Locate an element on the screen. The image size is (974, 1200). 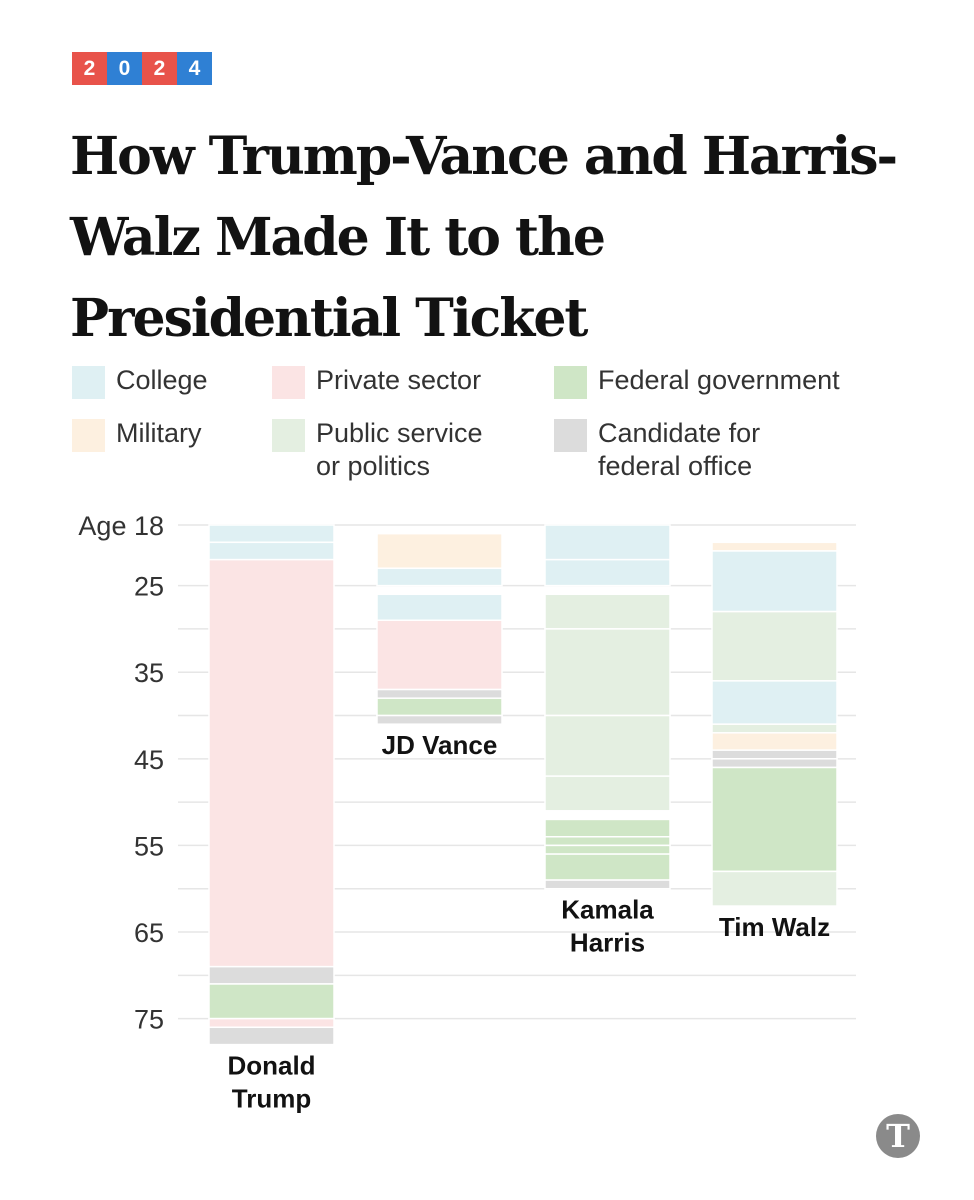
series-label: Donald Trump is located at coordinates (271, 1082).